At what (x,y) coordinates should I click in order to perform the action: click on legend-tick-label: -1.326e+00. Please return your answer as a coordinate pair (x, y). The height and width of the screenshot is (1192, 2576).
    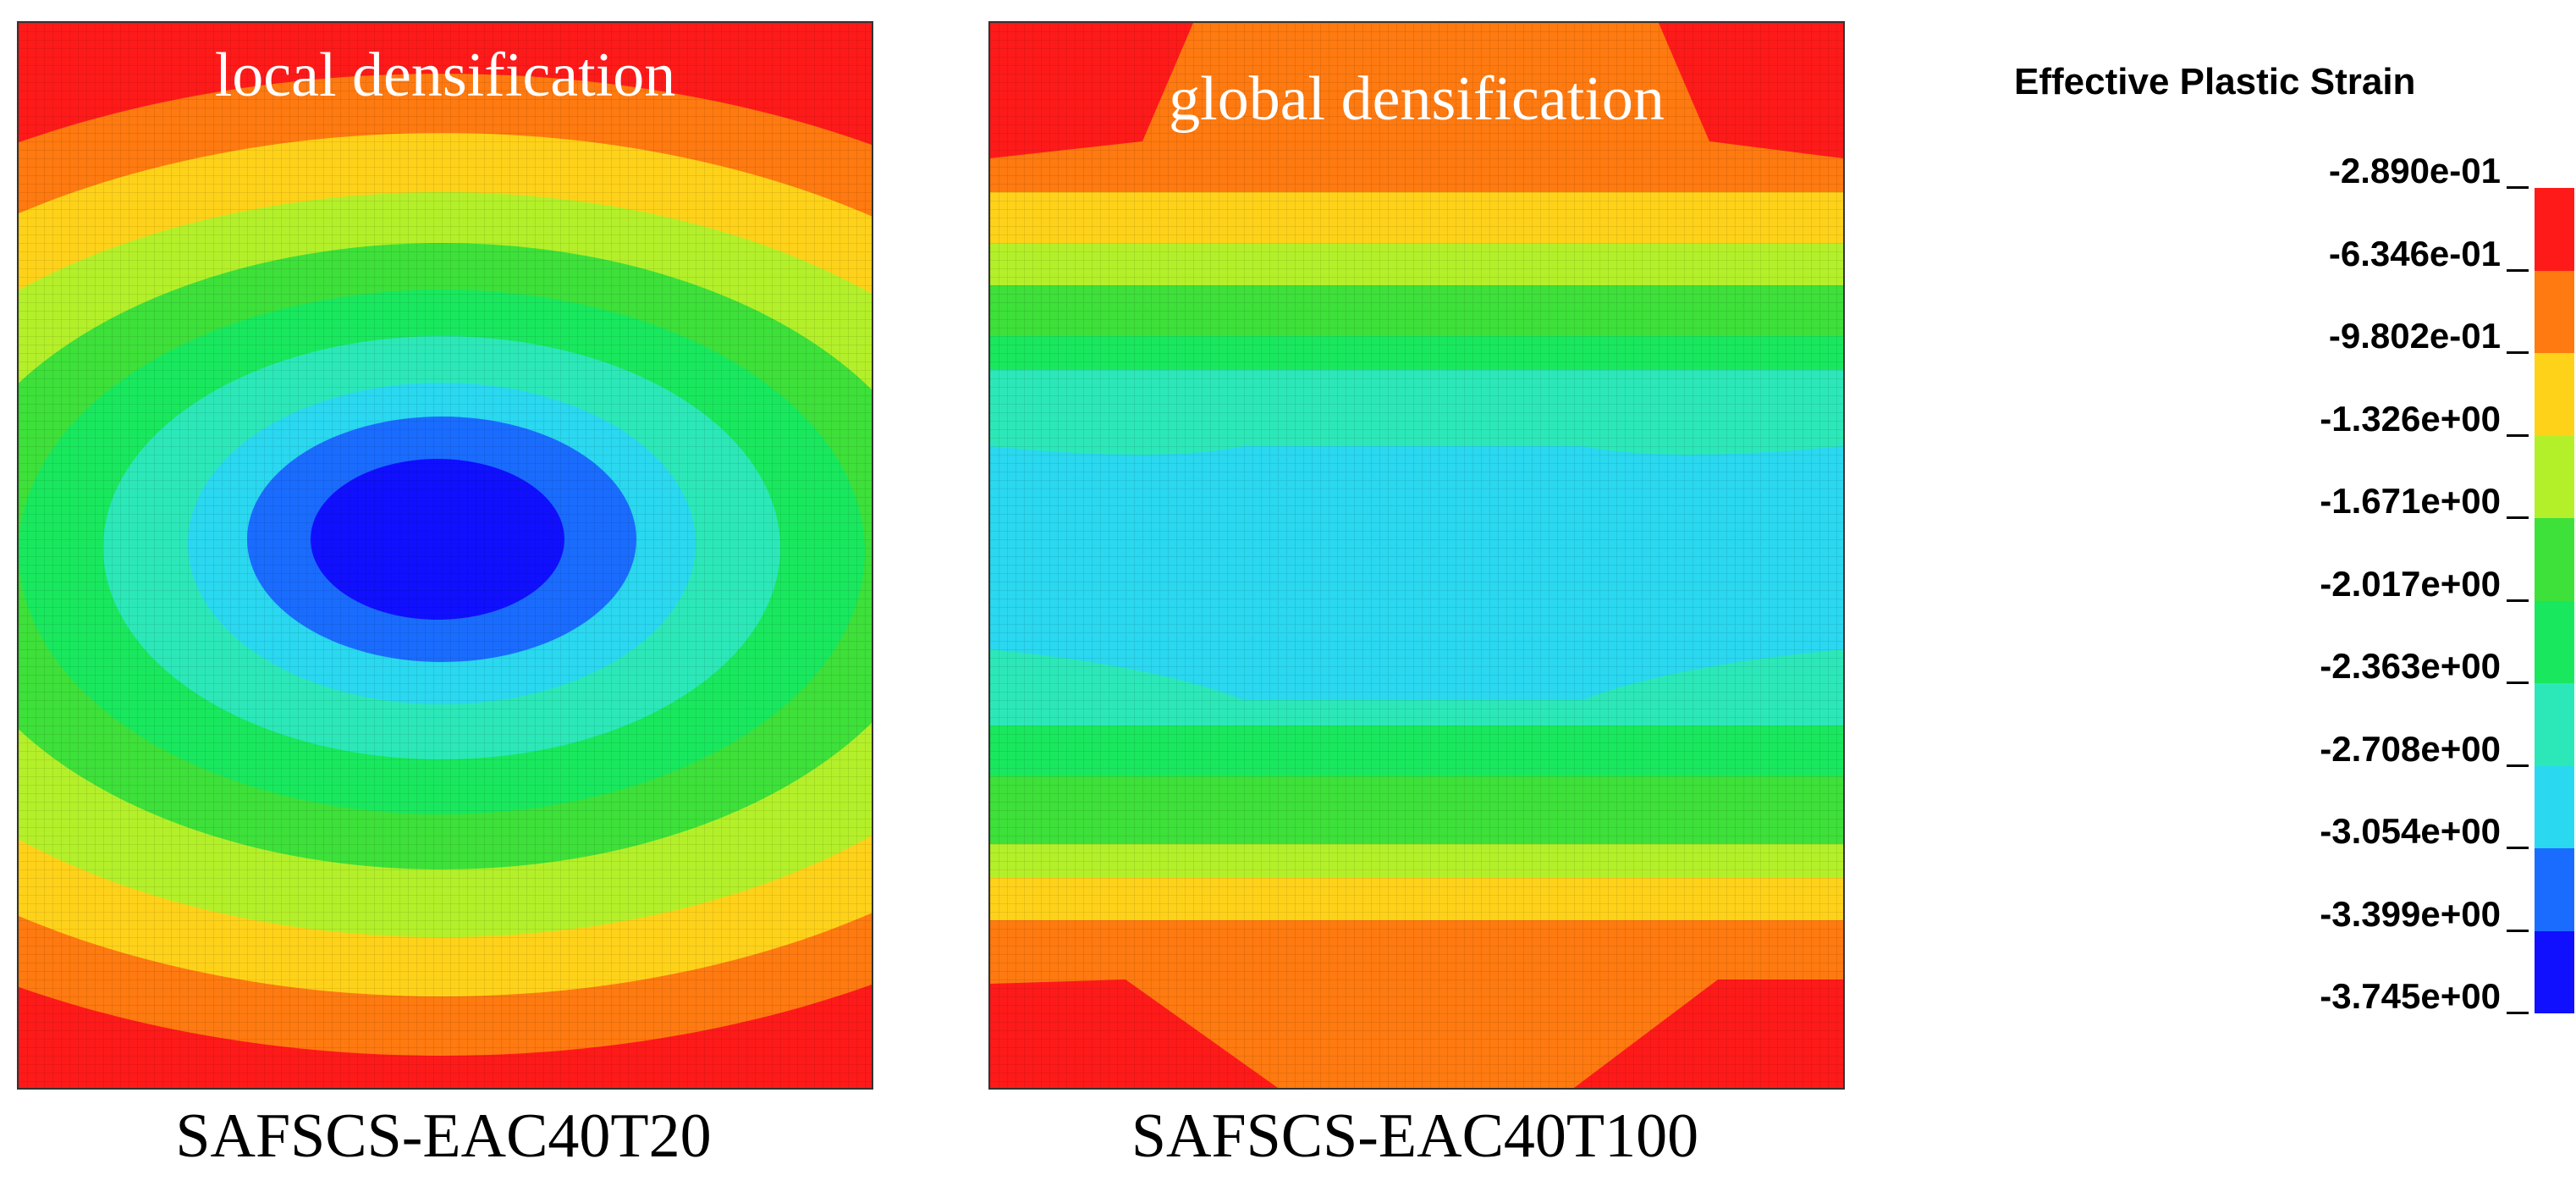
    Looking at the image, I should click on (2410, 419).